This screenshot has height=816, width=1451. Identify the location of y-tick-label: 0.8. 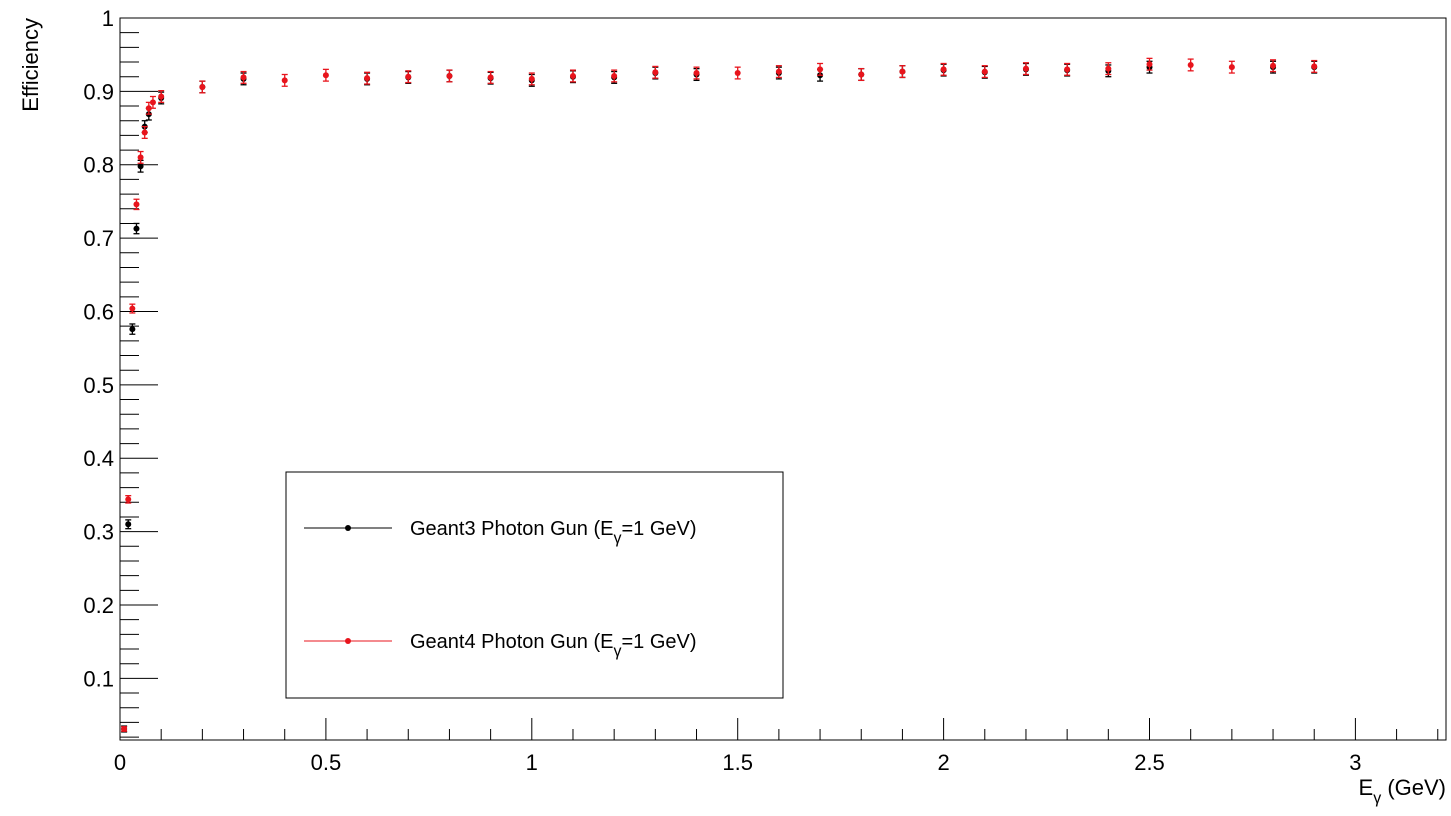
(98, 165).